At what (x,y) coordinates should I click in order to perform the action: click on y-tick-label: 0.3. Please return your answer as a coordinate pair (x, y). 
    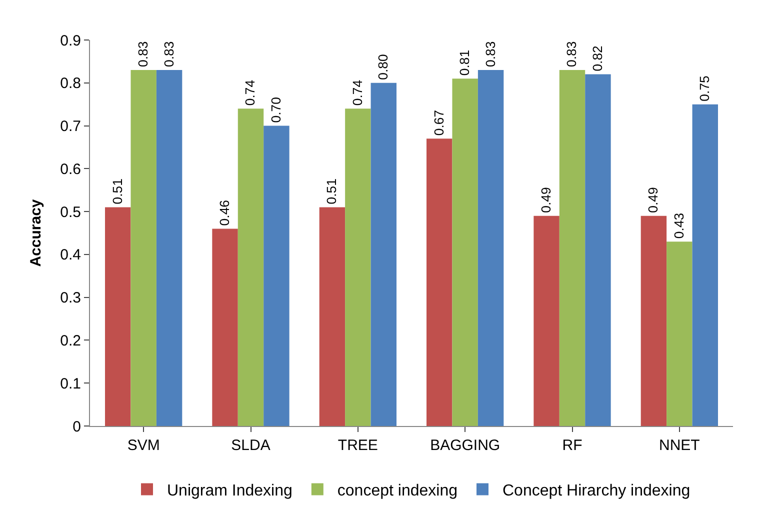
    Looking at the image, I should click on (70, 298).